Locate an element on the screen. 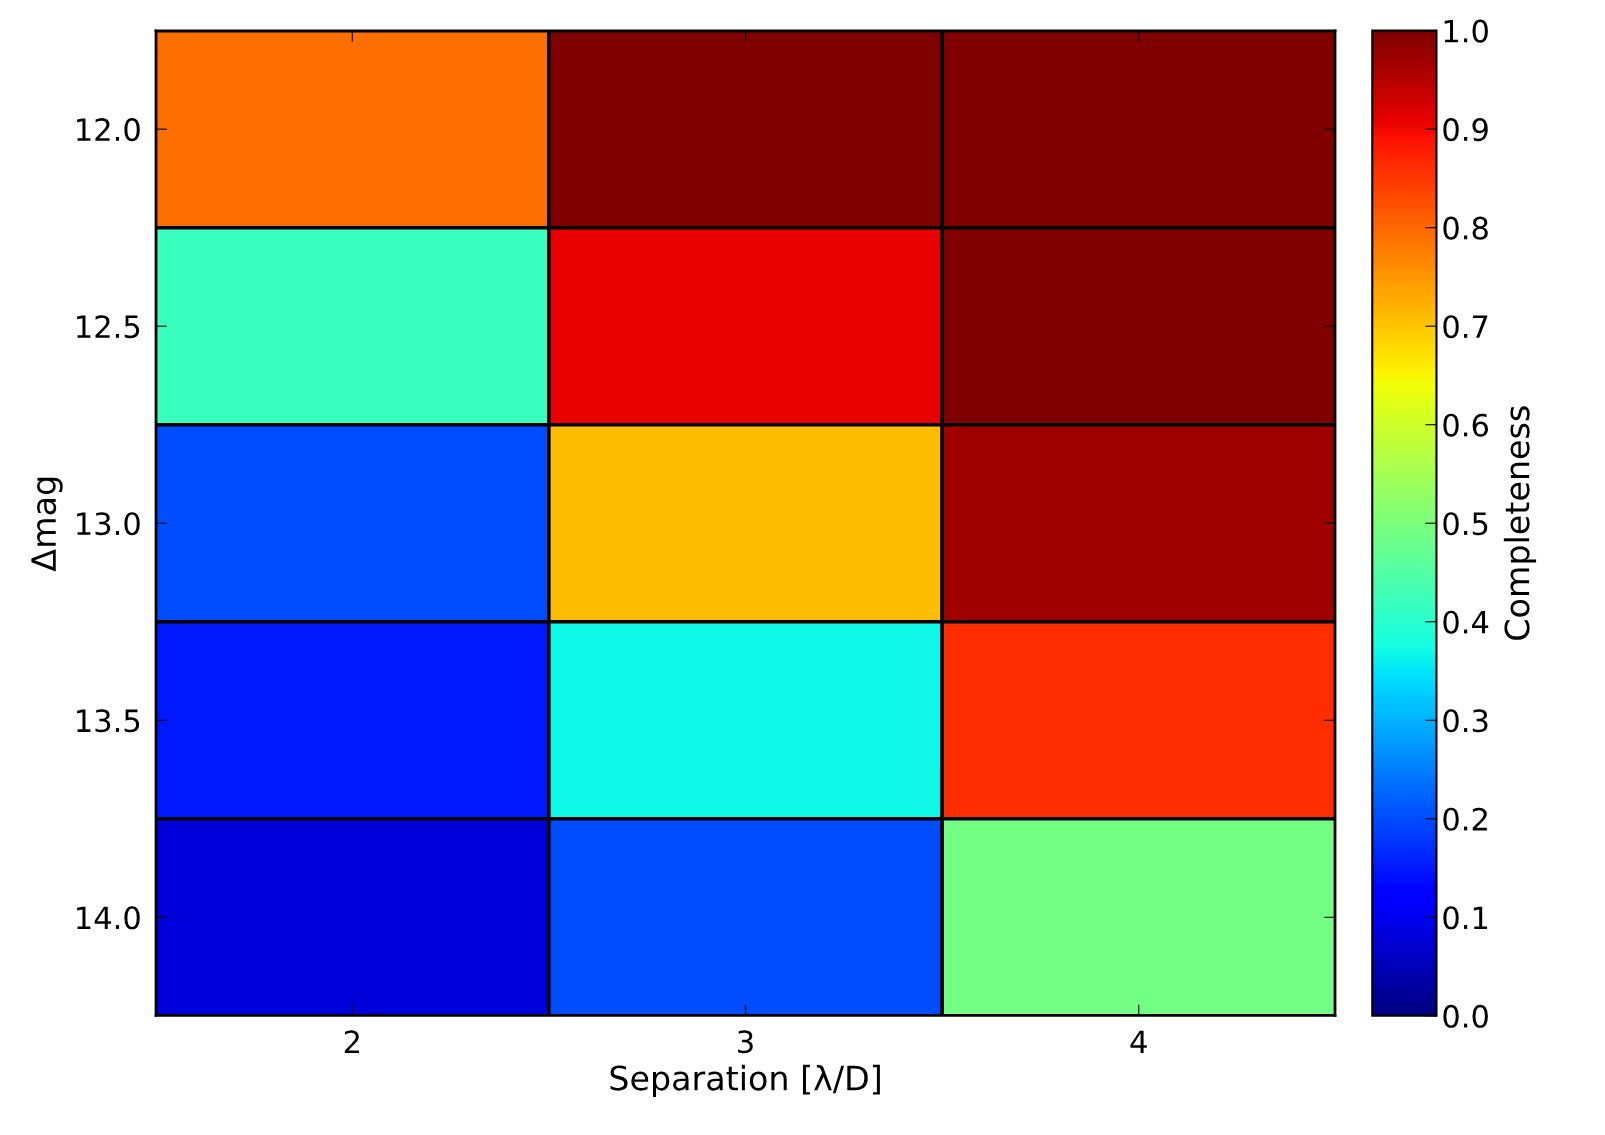 The height and width of the screenshot is (1135, 1605). color-bar-label: 0.0 is located at coordinates (1465, 1016).